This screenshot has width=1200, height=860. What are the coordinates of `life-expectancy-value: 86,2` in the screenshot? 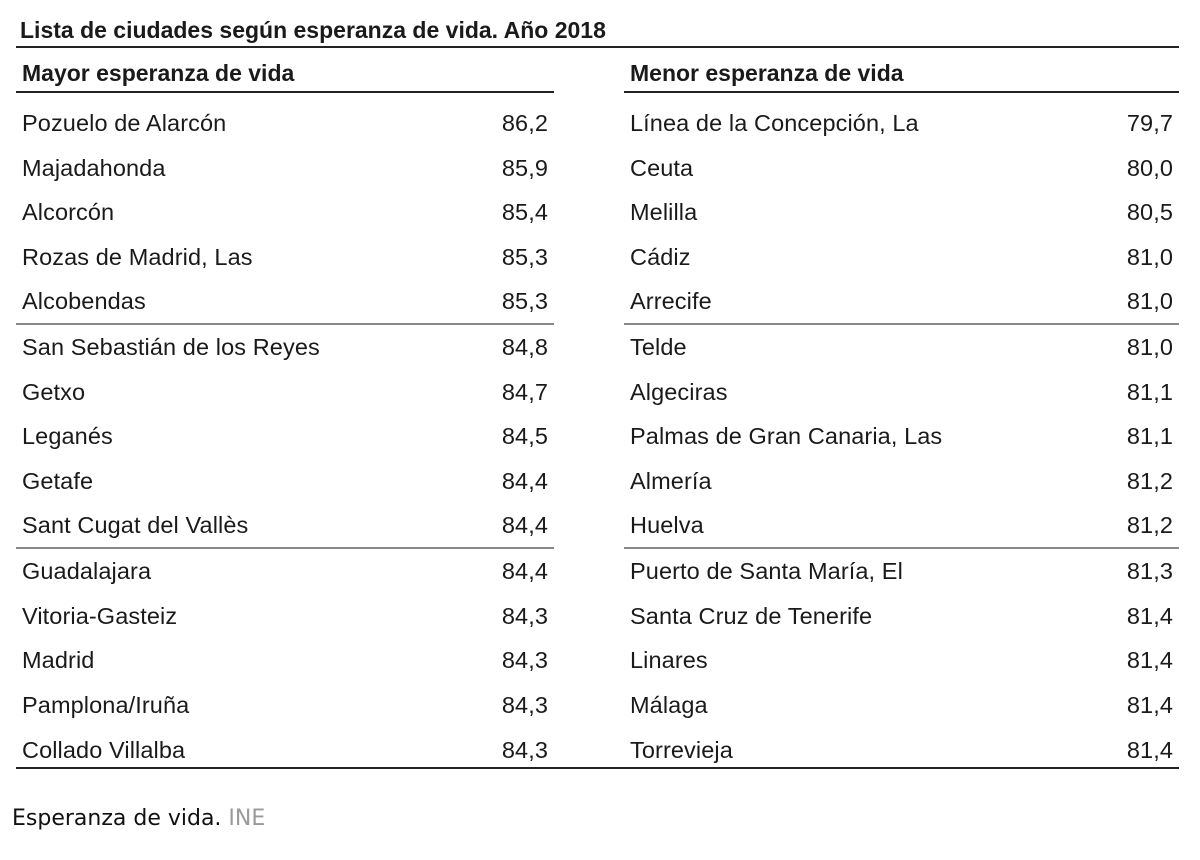 It's located at (524, 122).